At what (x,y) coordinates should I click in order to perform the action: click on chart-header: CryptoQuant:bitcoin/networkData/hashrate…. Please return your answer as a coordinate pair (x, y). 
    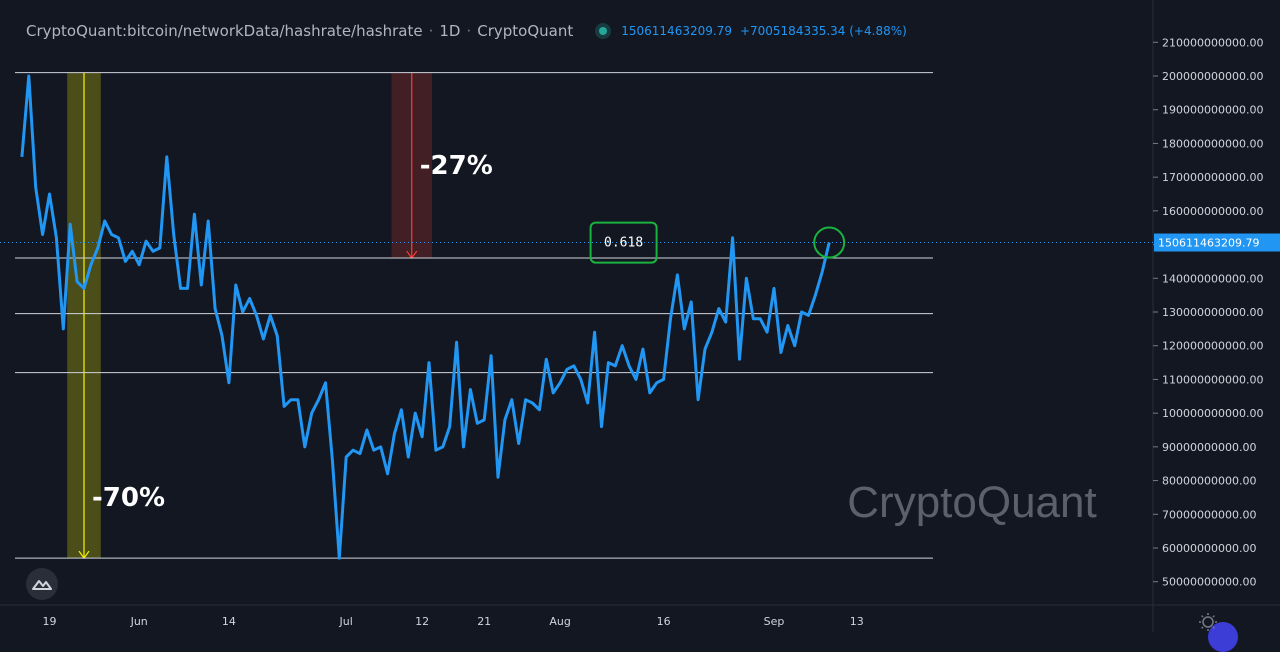
    Looking at the image, I should click on (470, 31).